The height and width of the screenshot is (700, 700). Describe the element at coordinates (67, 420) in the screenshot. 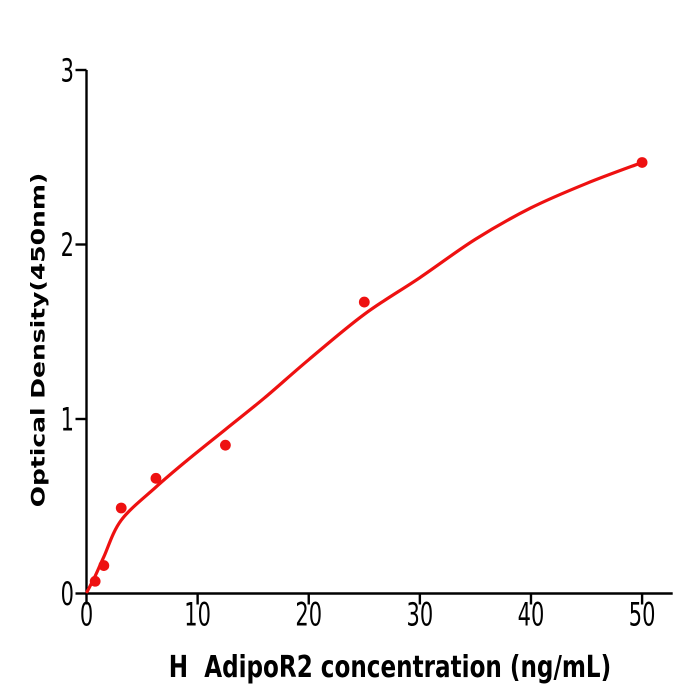

I see `y-tick-label: 1` at that location.